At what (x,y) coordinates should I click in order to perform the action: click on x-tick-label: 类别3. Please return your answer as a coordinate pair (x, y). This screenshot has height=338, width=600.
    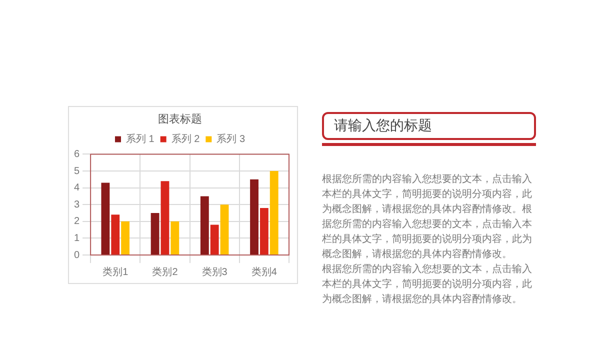
    Looking at the image, I should click on (215, 272).